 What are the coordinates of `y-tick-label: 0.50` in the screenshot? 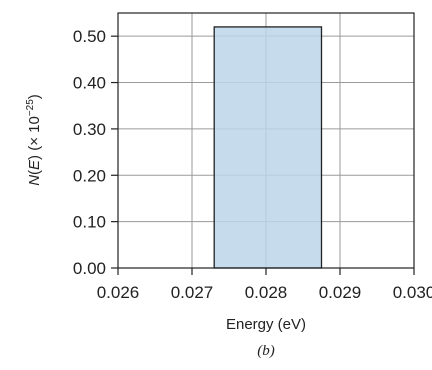 It's located at (89, 36).